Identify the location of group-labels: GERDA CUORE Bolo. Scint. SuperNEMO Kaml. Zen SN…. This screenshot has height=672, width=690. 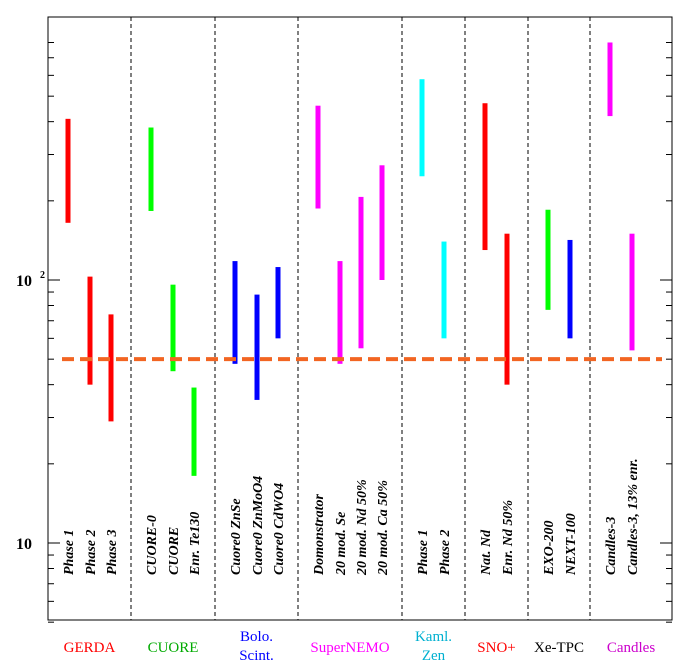
(360, 646).